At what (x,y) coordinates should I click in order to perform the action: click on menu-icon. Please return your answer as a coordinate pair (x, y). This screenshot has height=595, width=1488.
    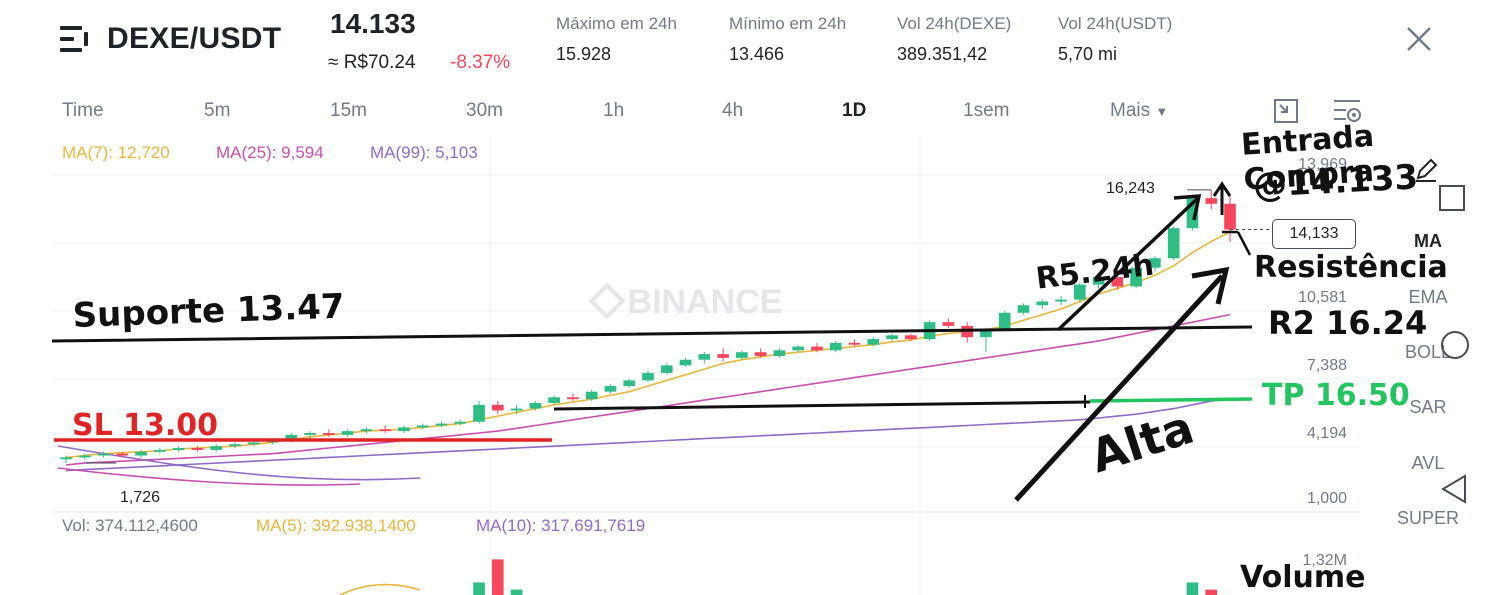
    Looking at the image, I should click on (75, 39).